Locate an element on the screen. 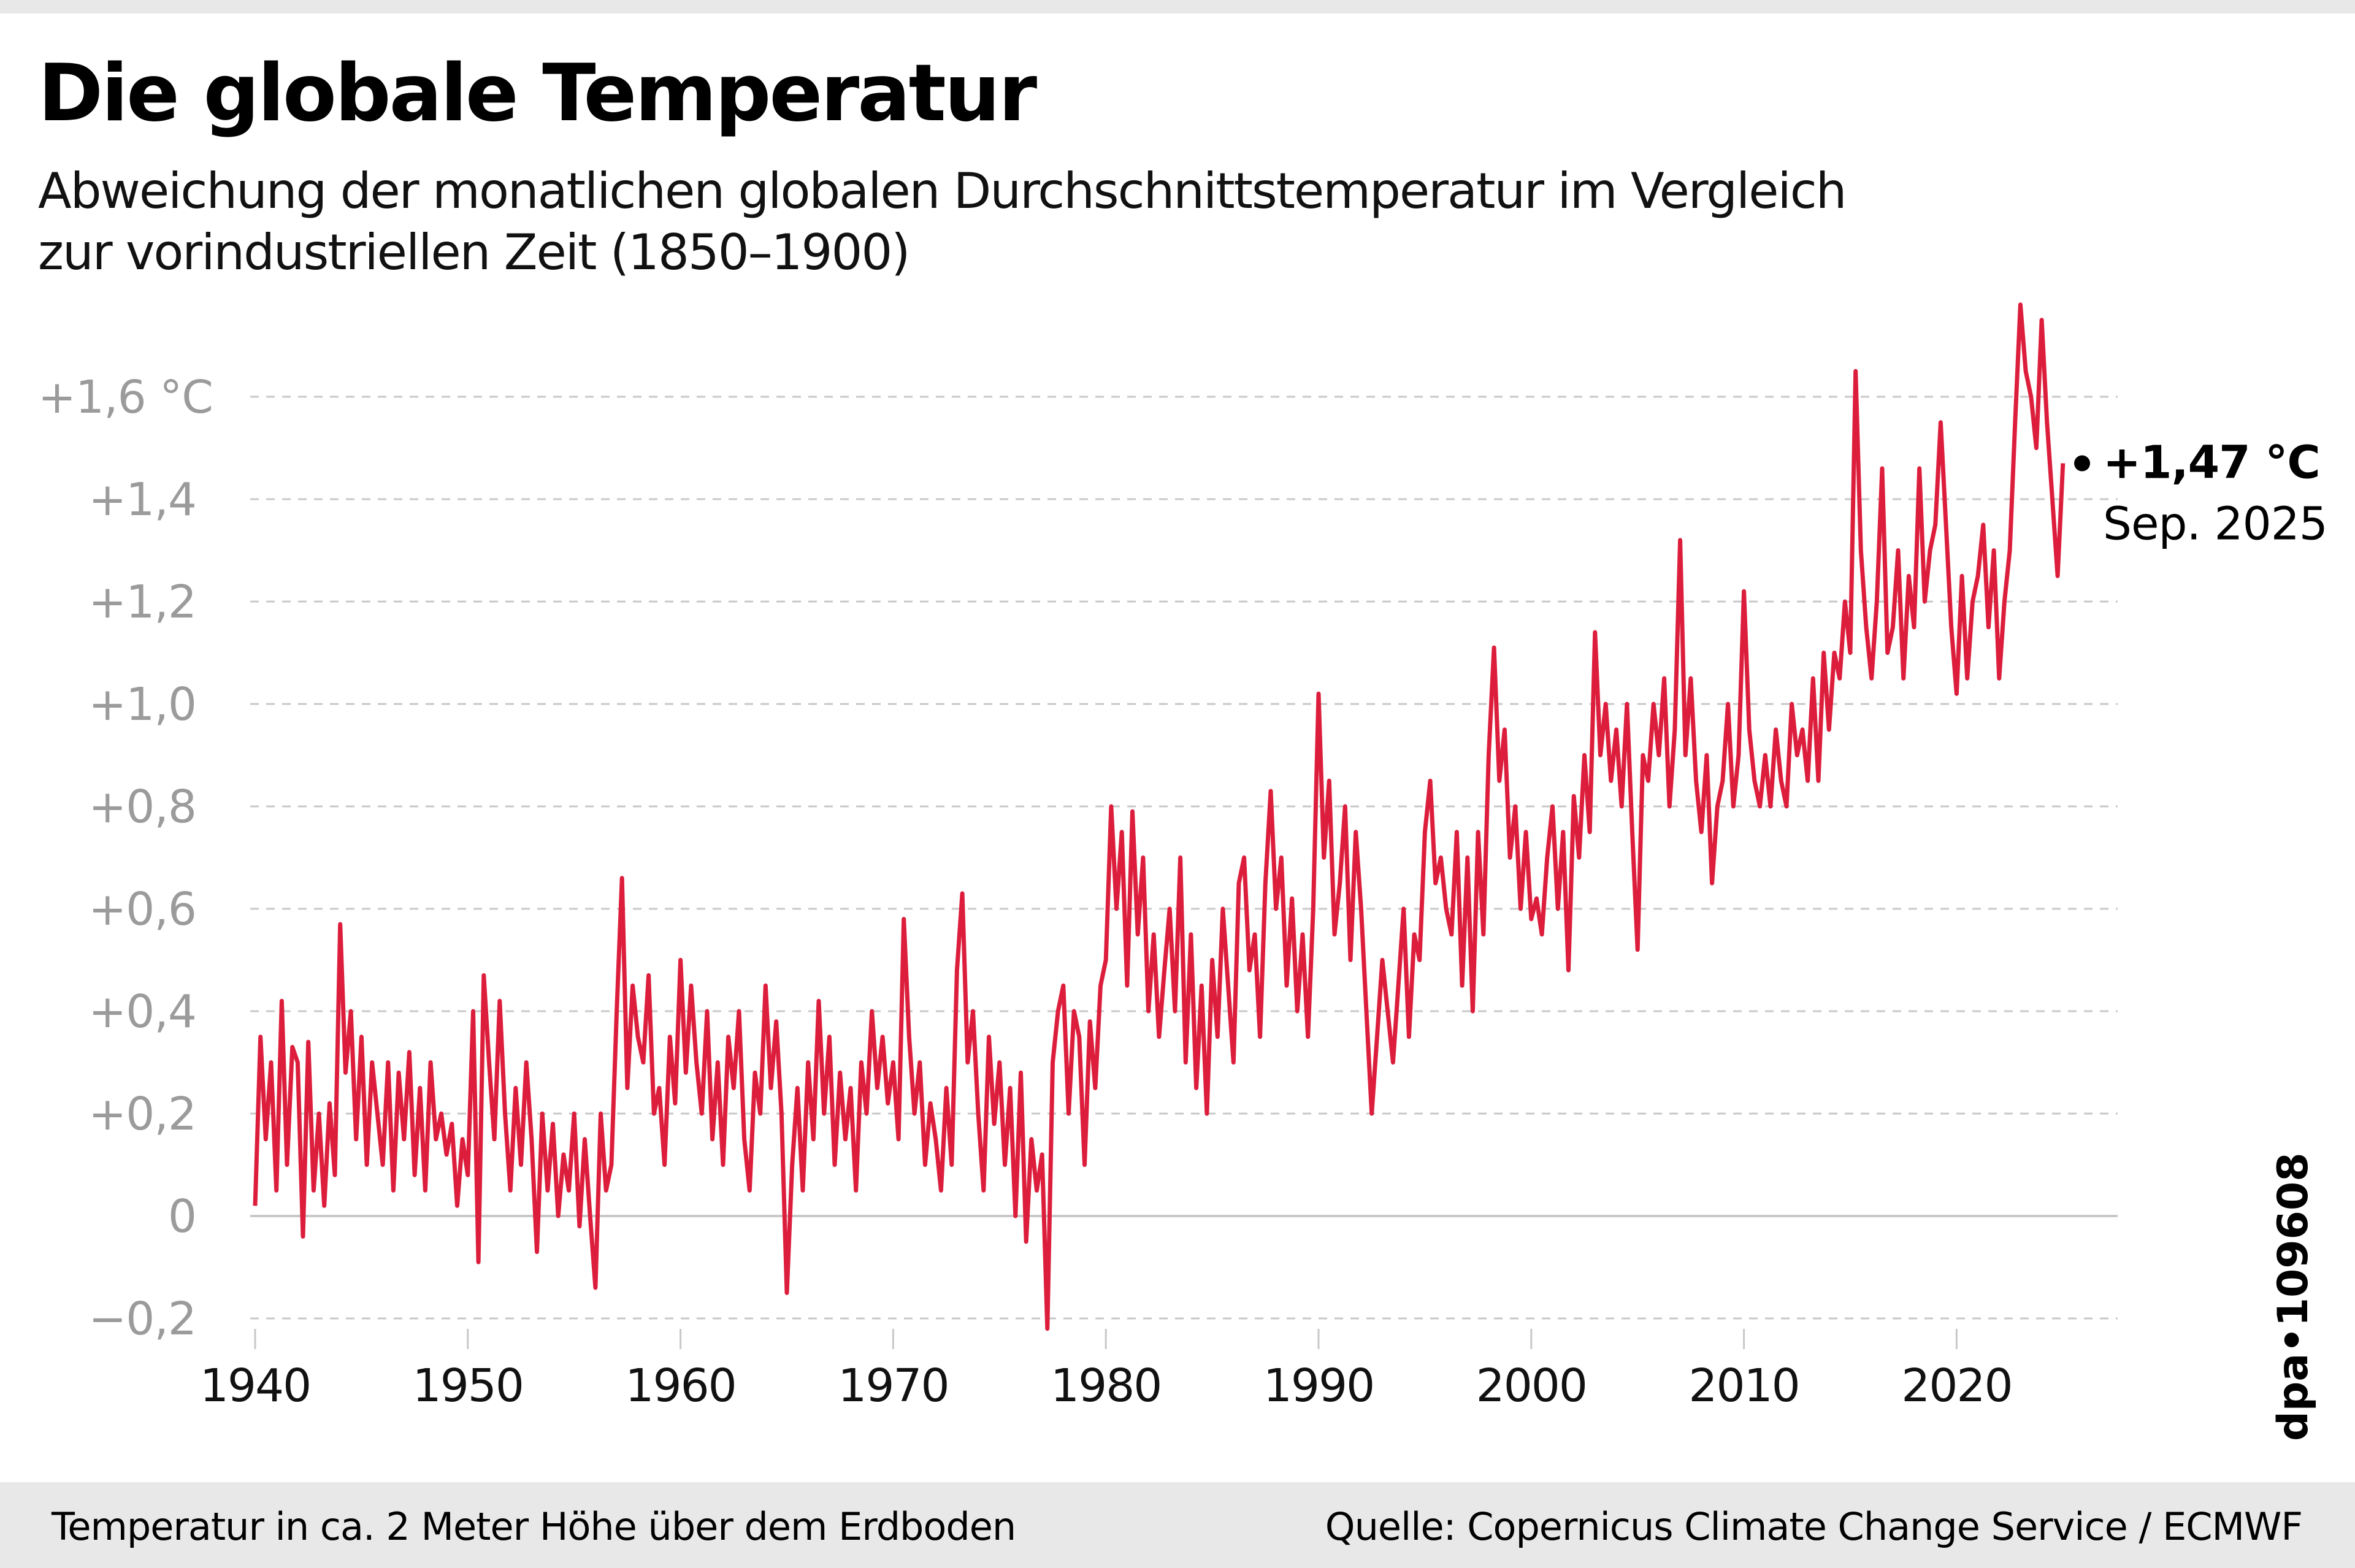 The image size is (2355, 1568). y-tick-label: −0,2 is located at coordinates (142, 1319).